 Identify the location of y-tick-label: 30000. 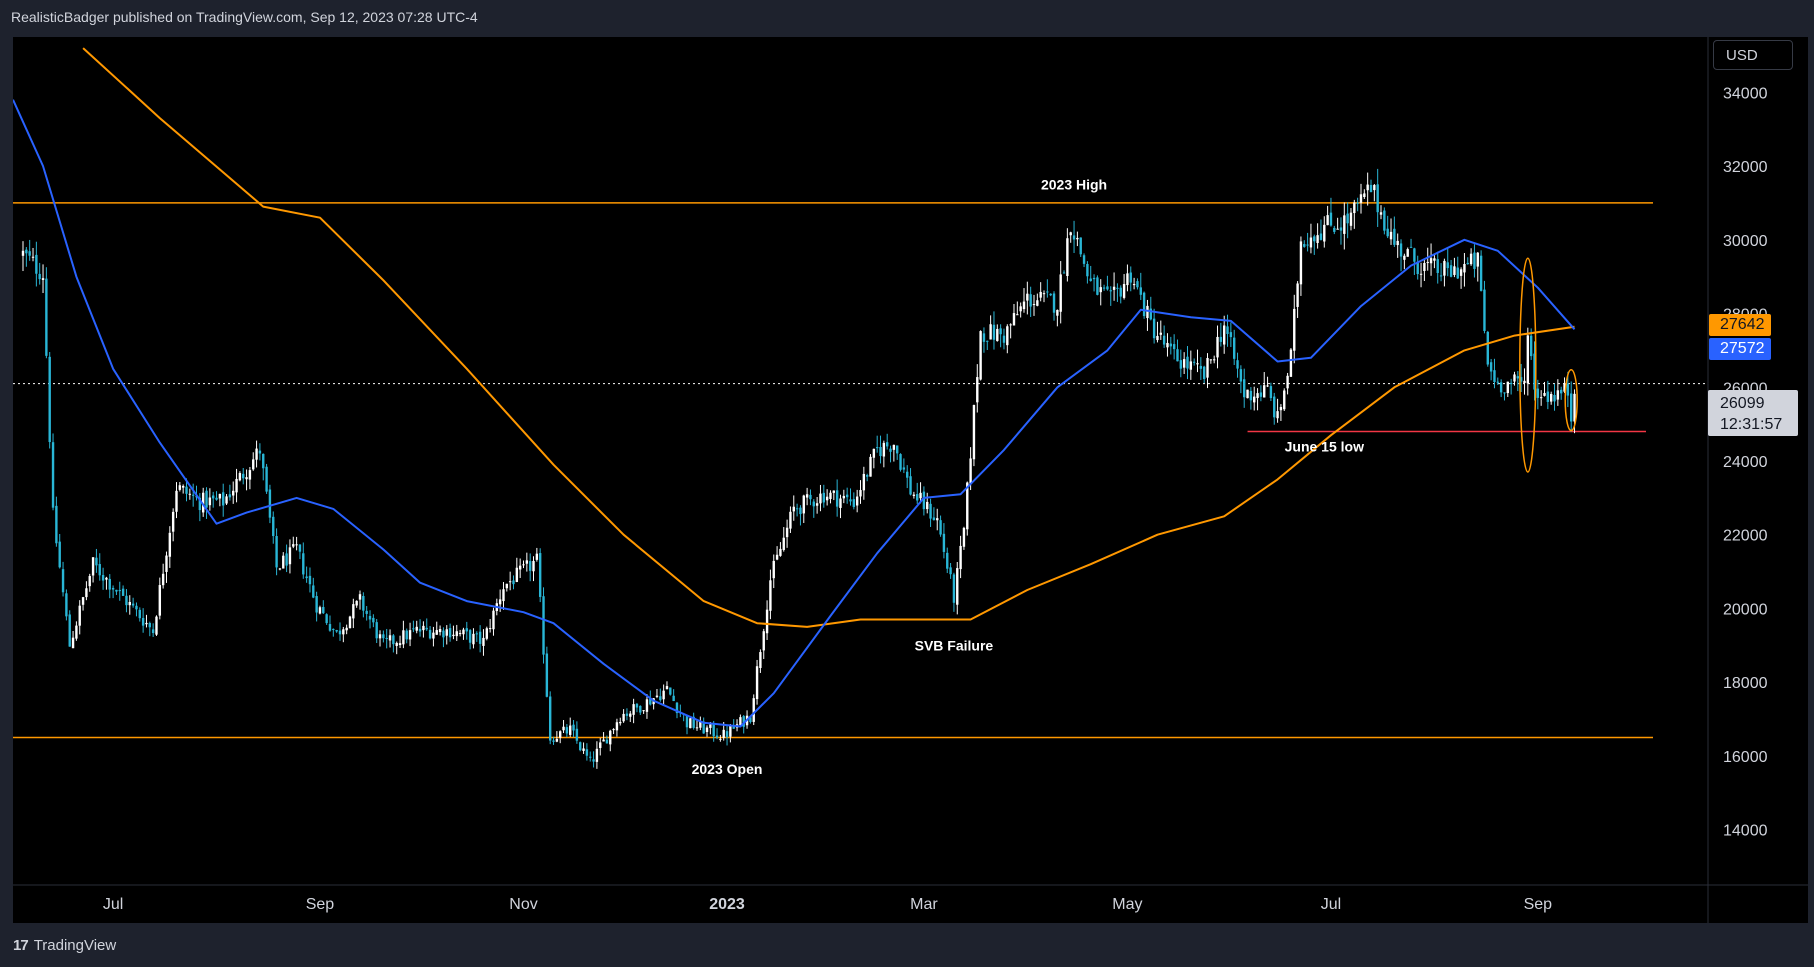
(1745, 241).